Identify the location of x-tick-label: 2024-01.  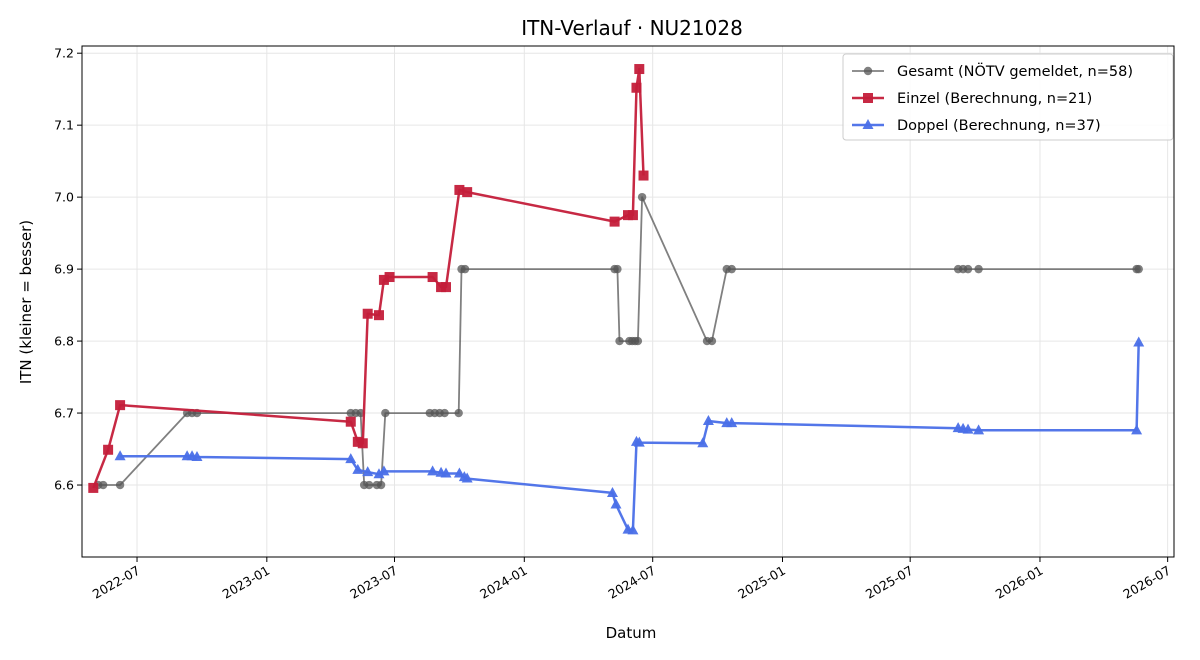
(503, 582).